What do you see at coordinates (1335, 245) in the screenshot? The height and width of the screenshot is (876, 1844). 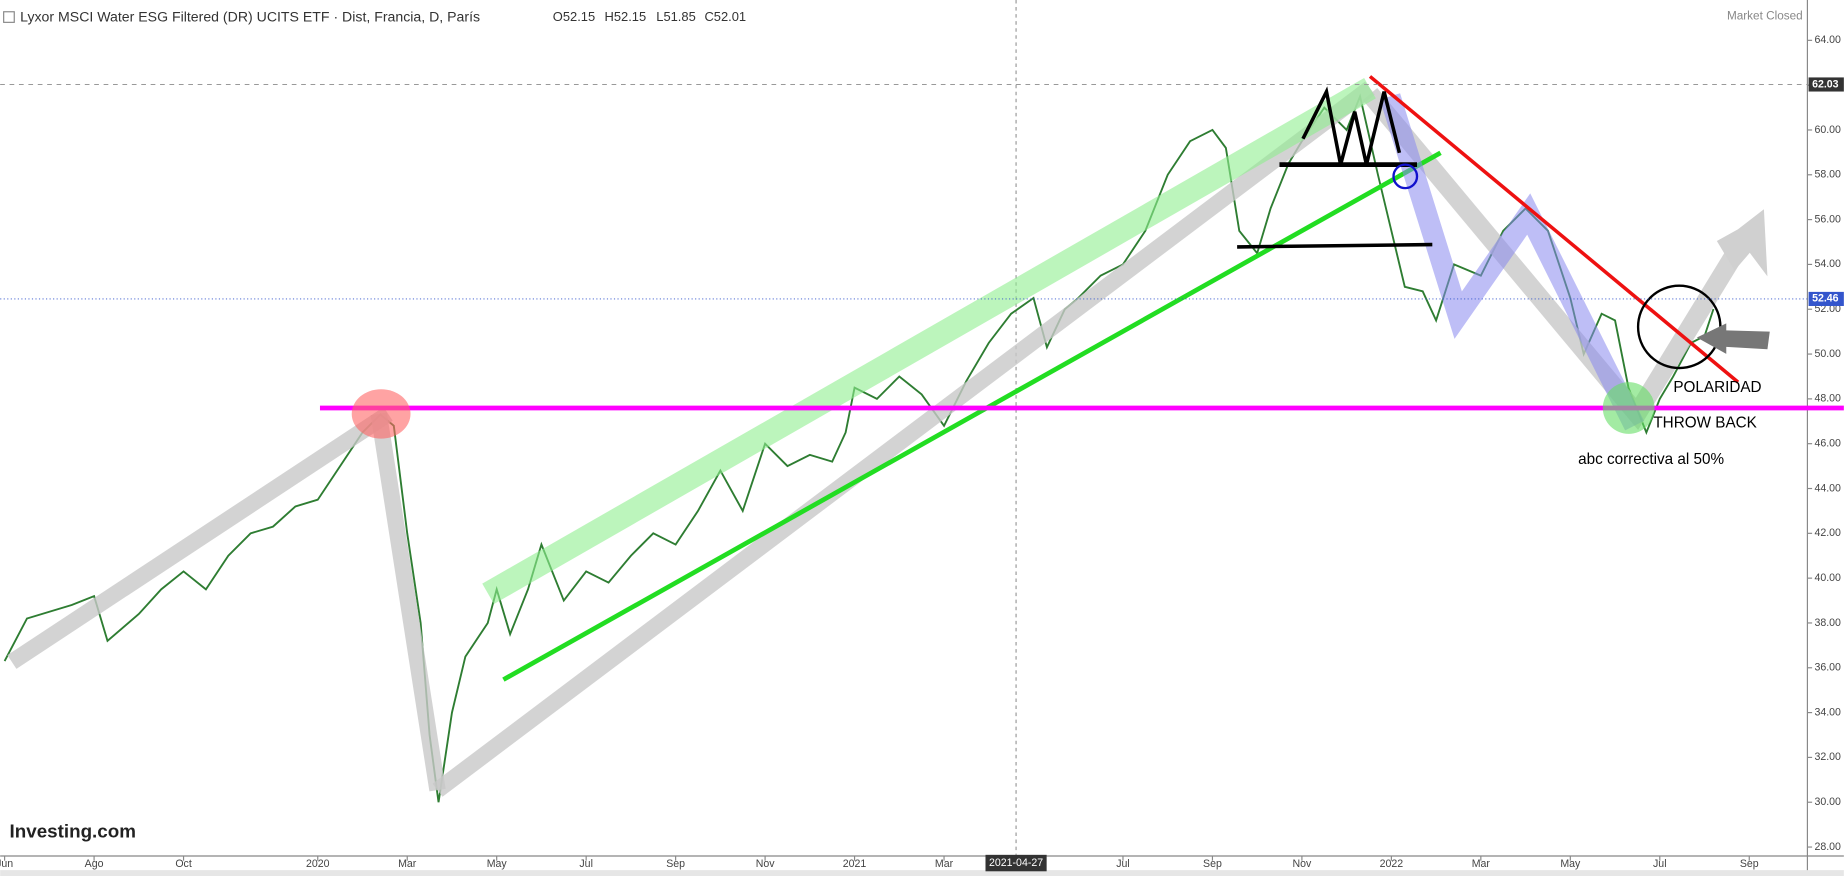 I see `target-line` at bounding box center [1335, 245].